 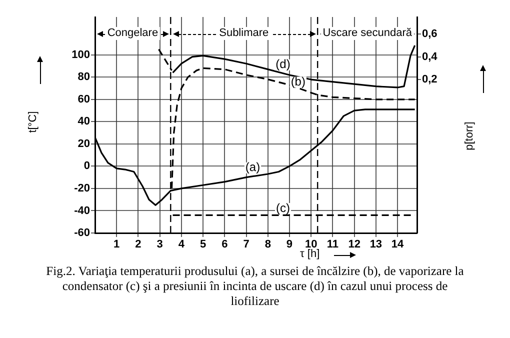 What do you see at coordinates (430, 34) in the screenshot?
I see `y2-tick-label: 0,6` at bounding box center [430, 34].